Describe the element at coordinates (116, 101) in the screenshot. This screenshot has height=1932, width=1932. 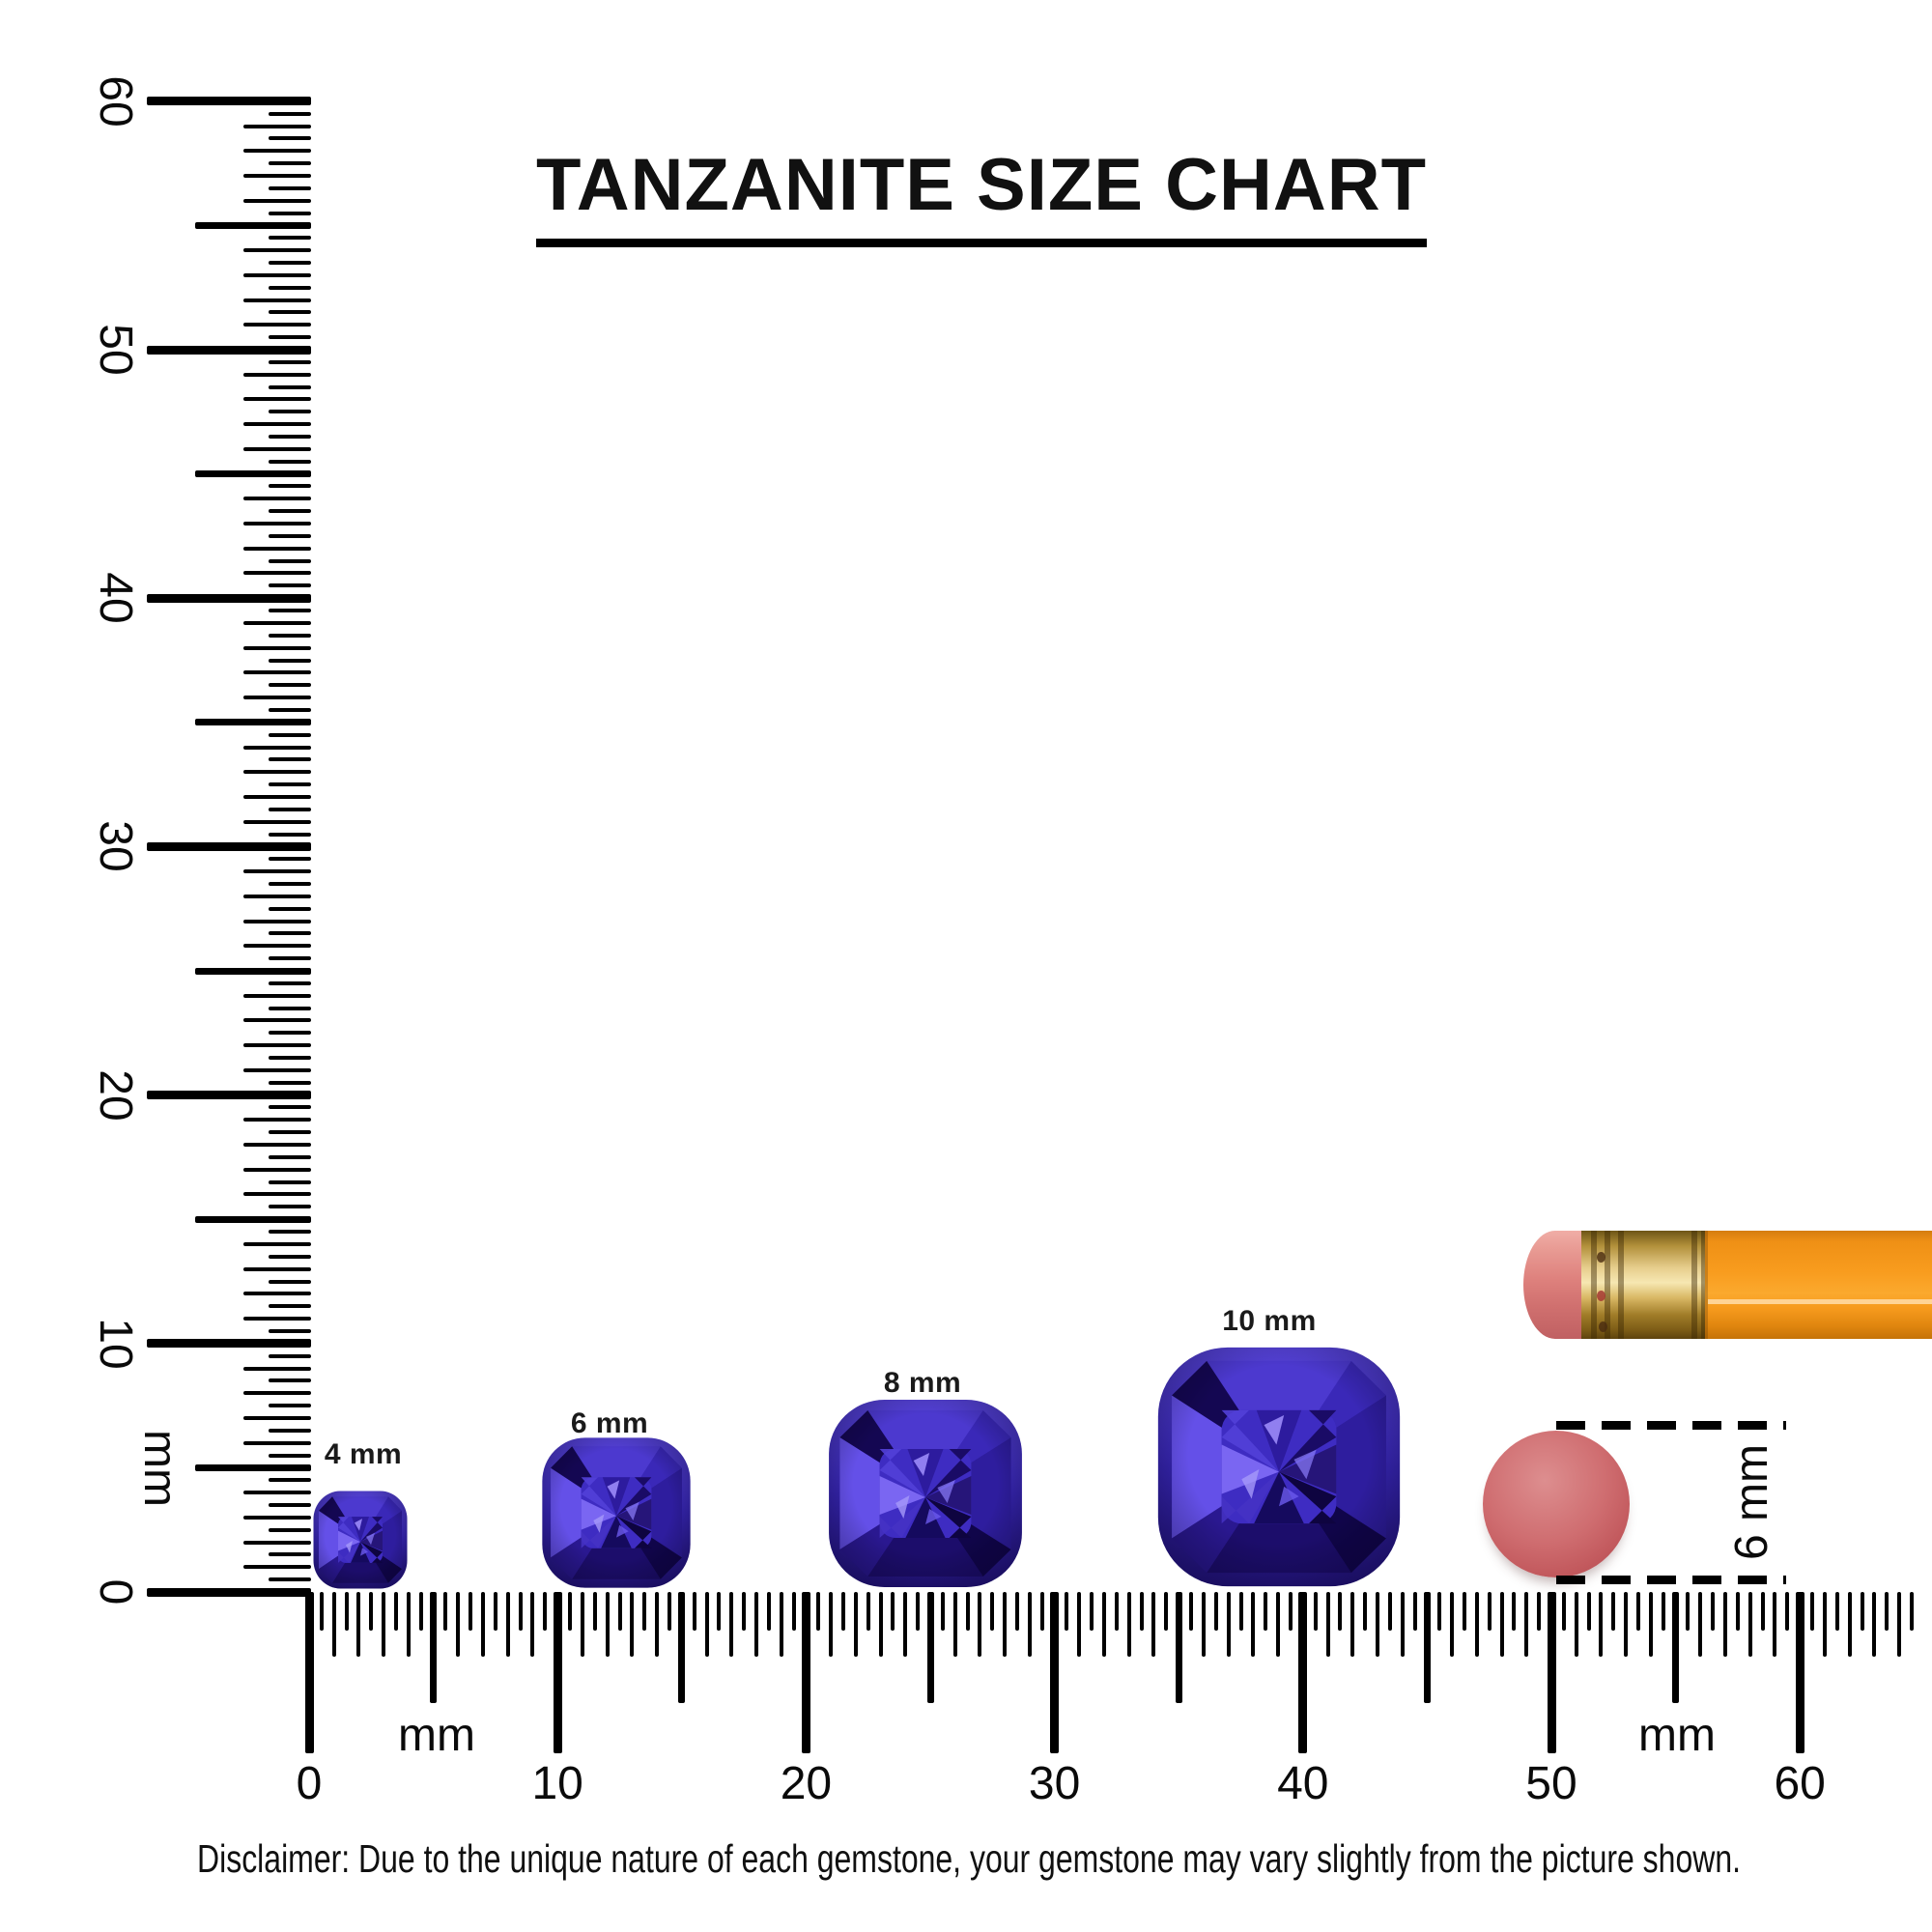
I see `v-ruler-label-60: 60` at that location.